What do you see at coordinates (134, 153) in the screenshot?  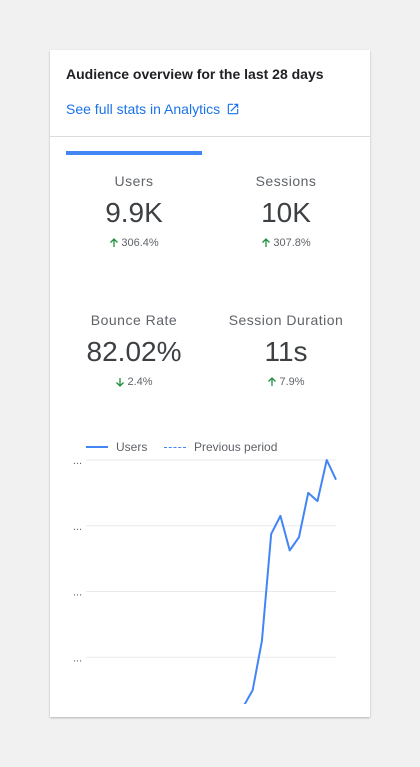 I see `active-tab-indicator` at bounding box center [134, 153].